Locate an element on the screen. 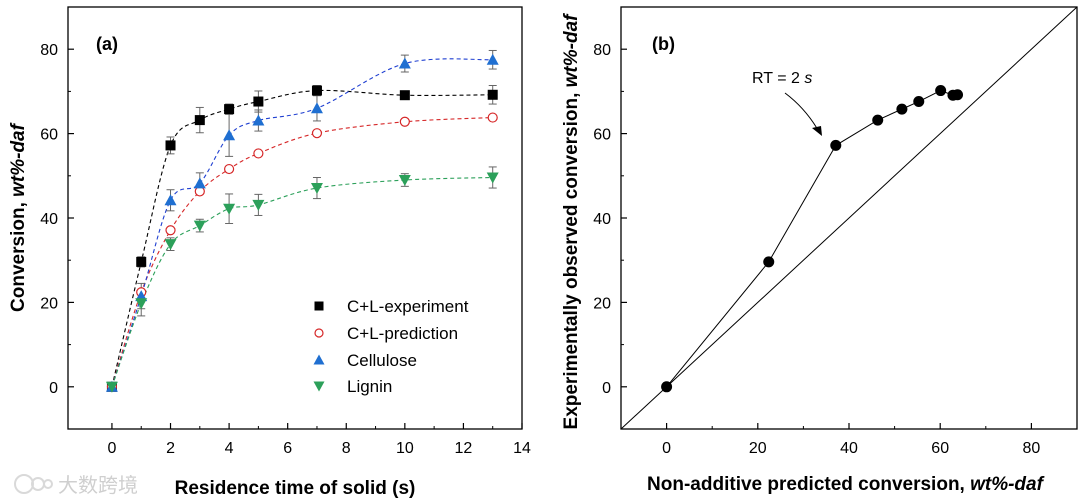  legend-marker-c-l-prediction is located at coordinates (319, 333).